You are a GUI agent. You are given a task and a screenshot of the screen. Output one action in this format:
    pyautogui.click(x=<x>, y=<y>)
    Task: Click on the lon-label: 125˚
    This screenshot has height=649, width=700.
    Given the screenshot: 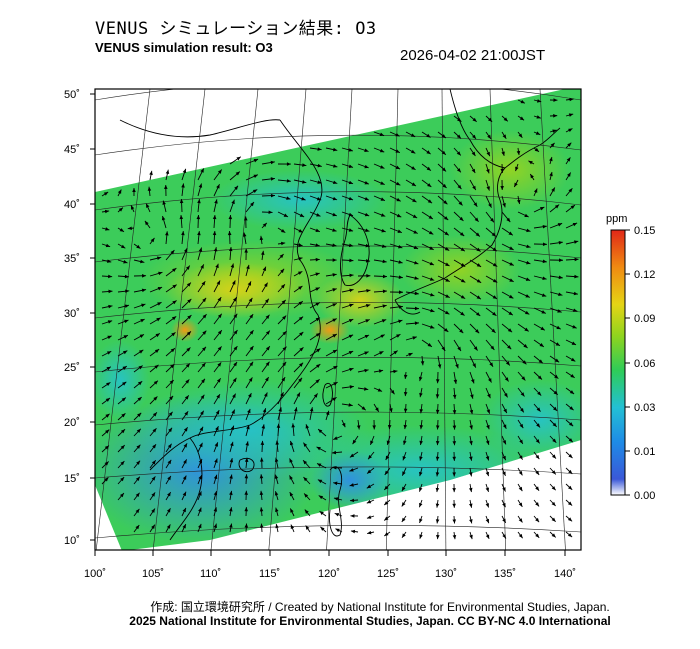 What is the action you would take?
    pyautogui.click(x=388, y=574)
    